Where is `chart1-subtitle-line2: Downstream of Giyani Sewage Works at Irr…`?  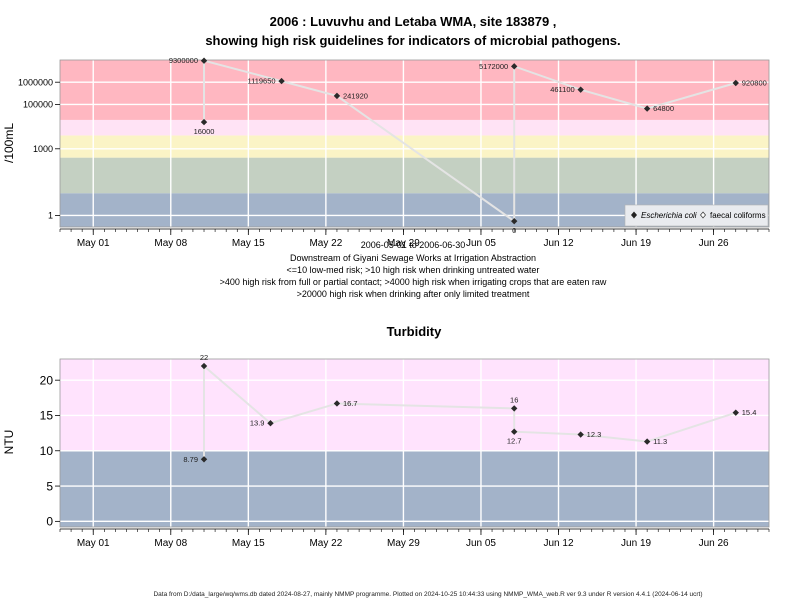 chart1-subtitle-line2: Downstream of Giyani Sewage Works at Irr… is located at coordinates (413, 258).